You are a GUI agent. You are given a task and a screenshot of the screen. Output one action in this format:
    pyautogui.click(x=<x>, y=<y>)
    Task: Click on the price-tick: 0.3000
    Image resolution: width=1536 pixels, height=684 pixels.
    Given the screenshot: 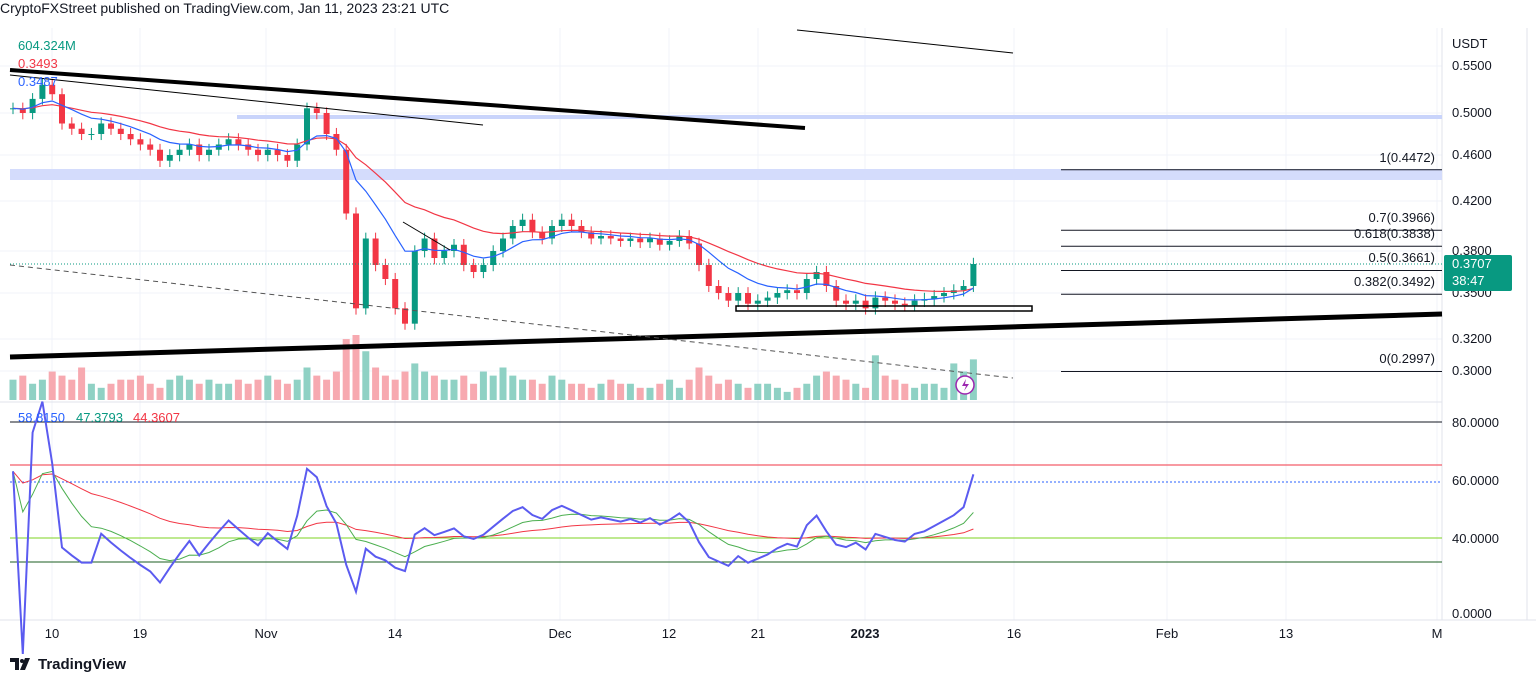 What is the action you would take?
    pyautogui.click(x=1472, y=370)
    